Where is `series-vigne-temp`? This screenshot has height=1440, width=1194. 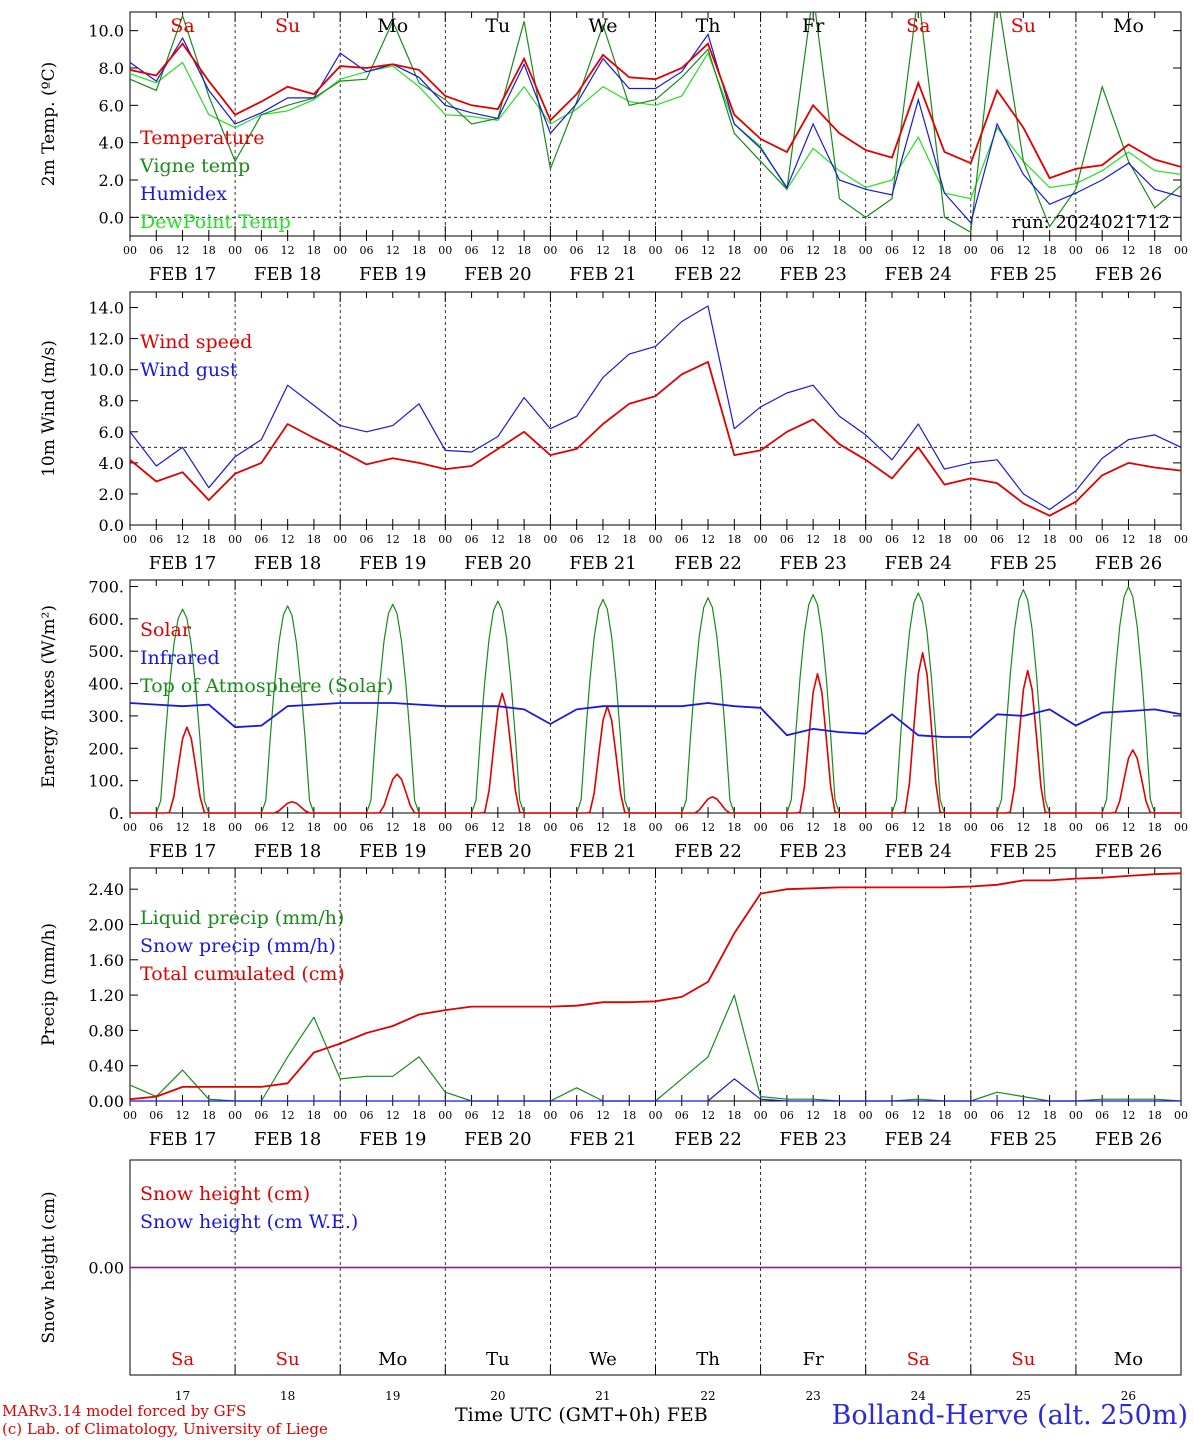 series-vigne-temp is located at coordinates (655, 123).